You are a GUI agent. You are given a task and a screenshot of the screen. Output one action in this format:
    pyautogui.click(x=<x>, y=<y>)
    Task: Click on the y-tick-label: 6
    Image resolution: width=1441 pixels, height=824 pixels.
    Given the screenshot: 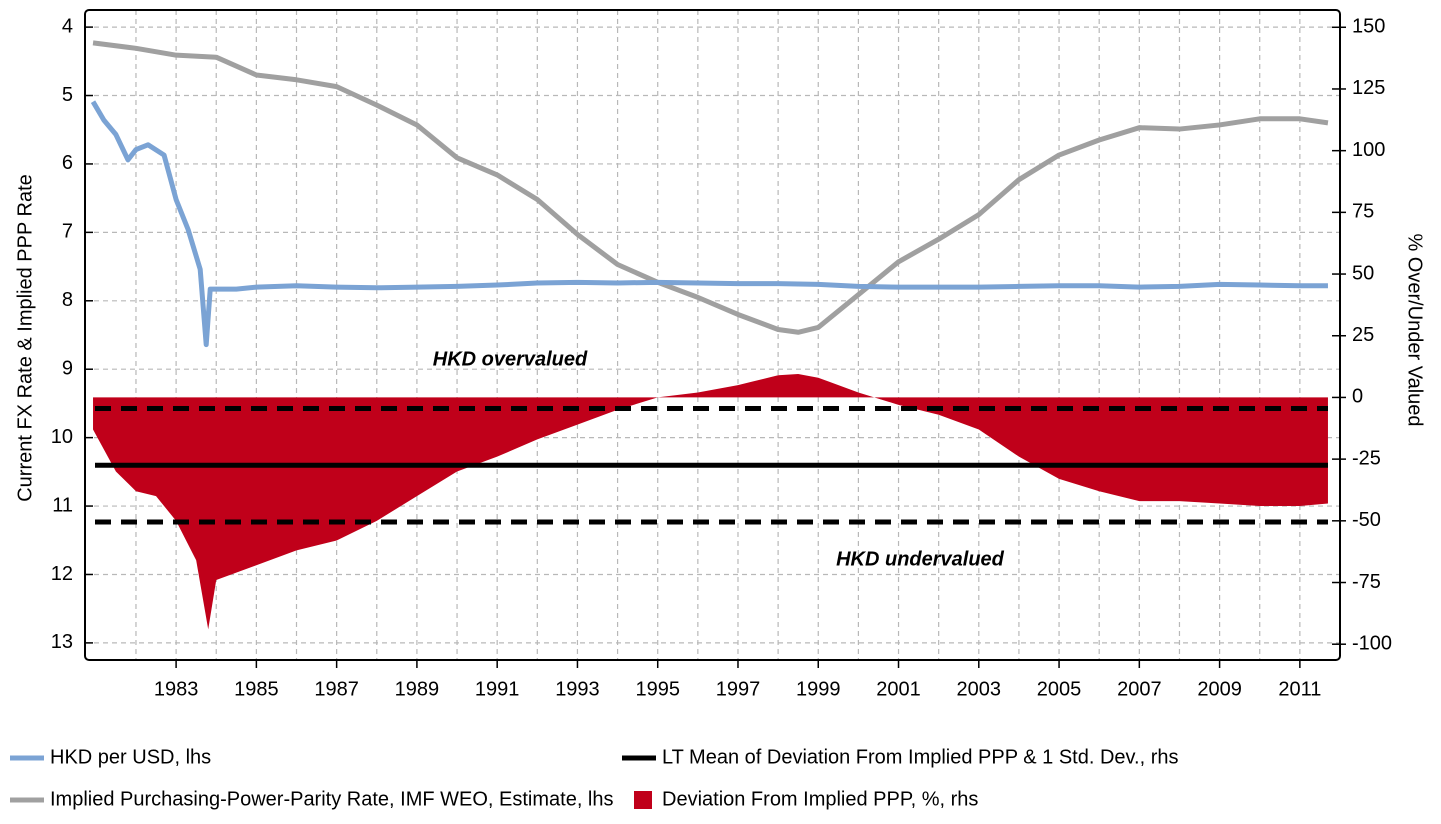 What is the action you would take?
    pyautogui.click(x=67, y=163)
    